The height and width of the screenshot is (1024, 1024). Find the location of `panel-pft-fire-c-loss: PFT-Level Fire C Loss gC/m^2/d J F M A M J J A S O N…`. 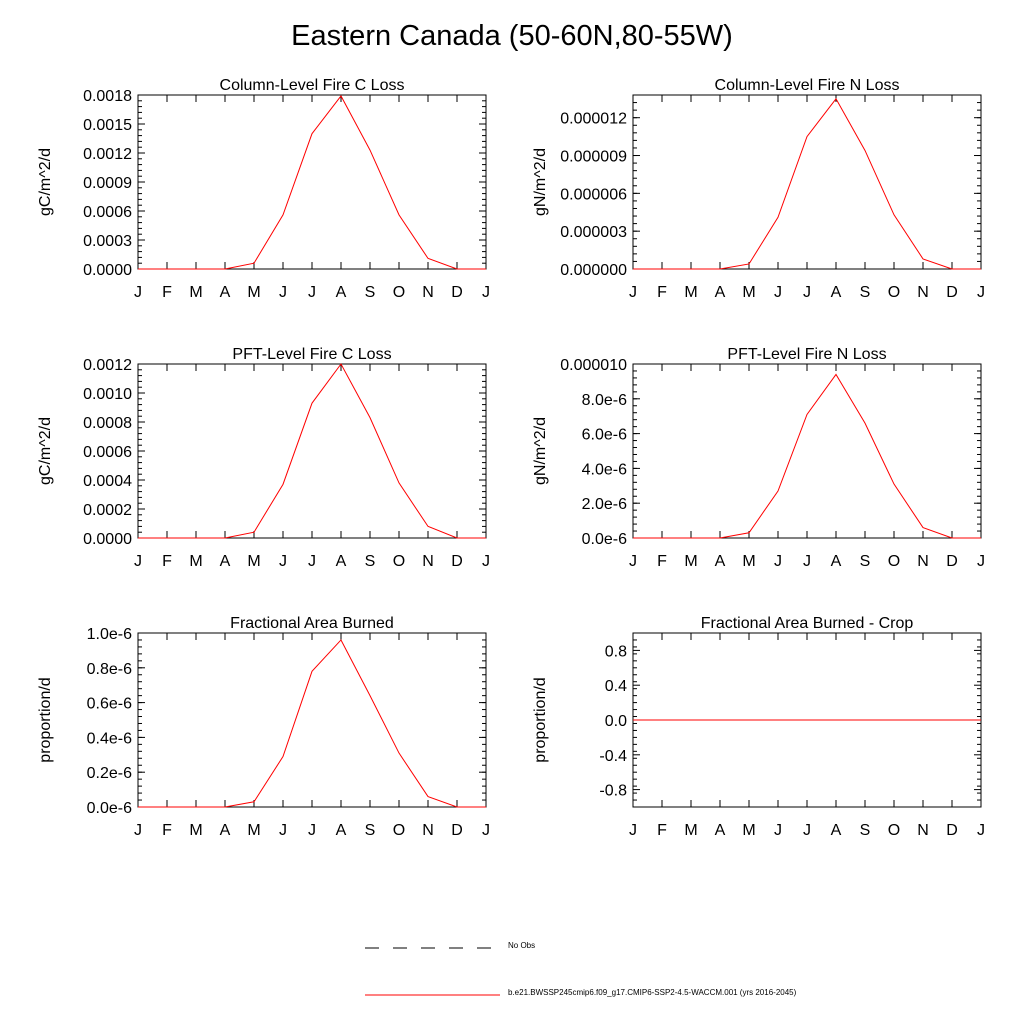

panel-pft-fire-c-loss: PFT-Level Fire C Loss gC/m^2/d J F M A M J J A S O N… is located at coordinates (250, 469).